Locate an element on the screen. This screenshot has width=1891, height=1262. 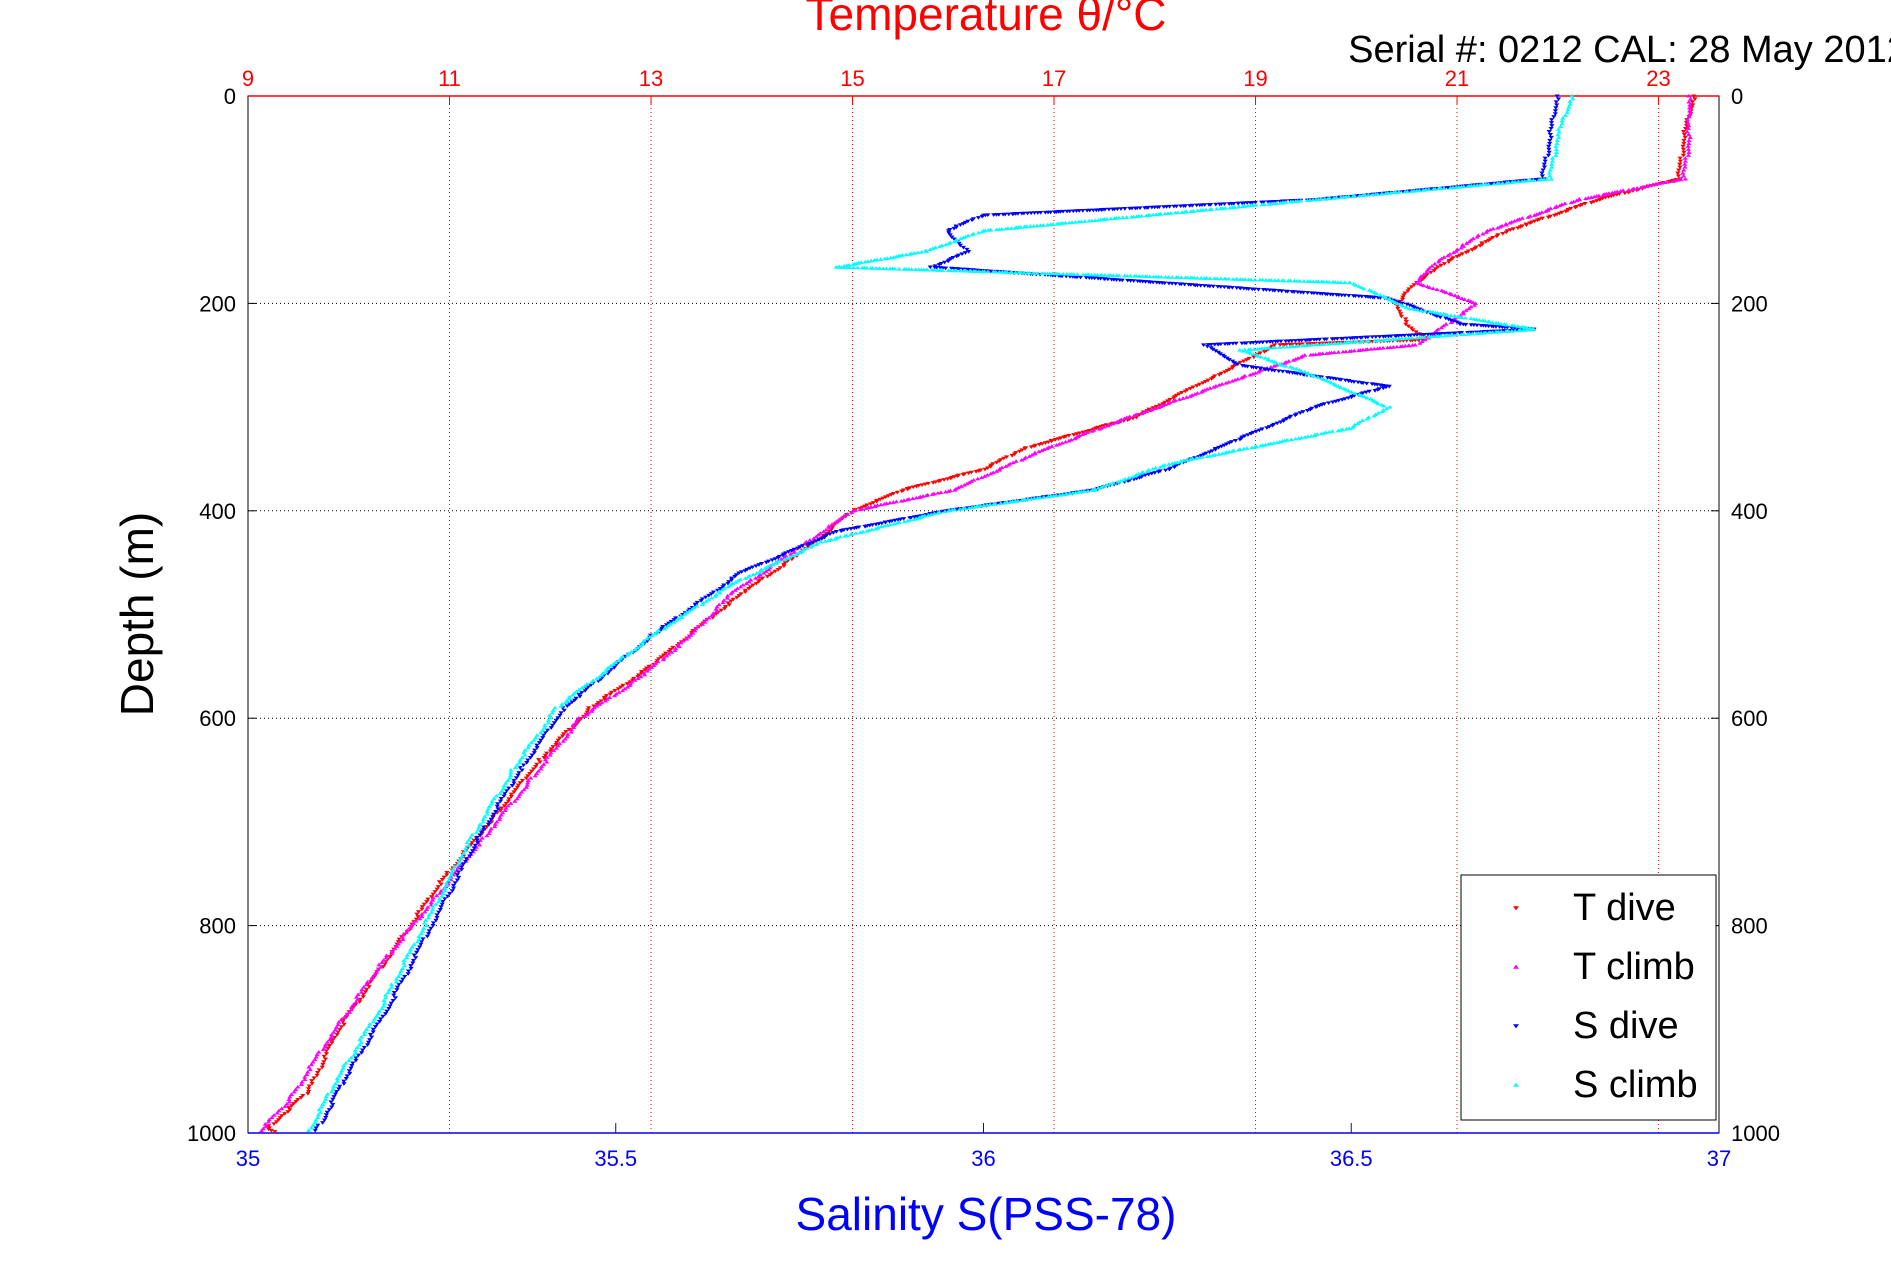
y-axis-label: Depth (m) is located at coordinates (137, 614).